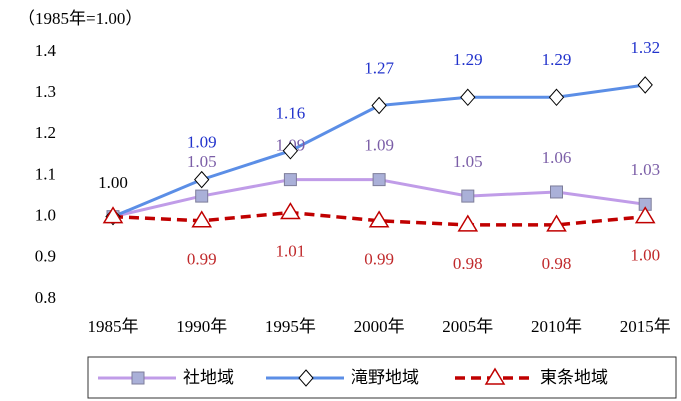 This screenshot has height=401, width=681. Describe the element at coordinates (208, 378) in the screenshot. I see `legend-label: 社地域` at that location.